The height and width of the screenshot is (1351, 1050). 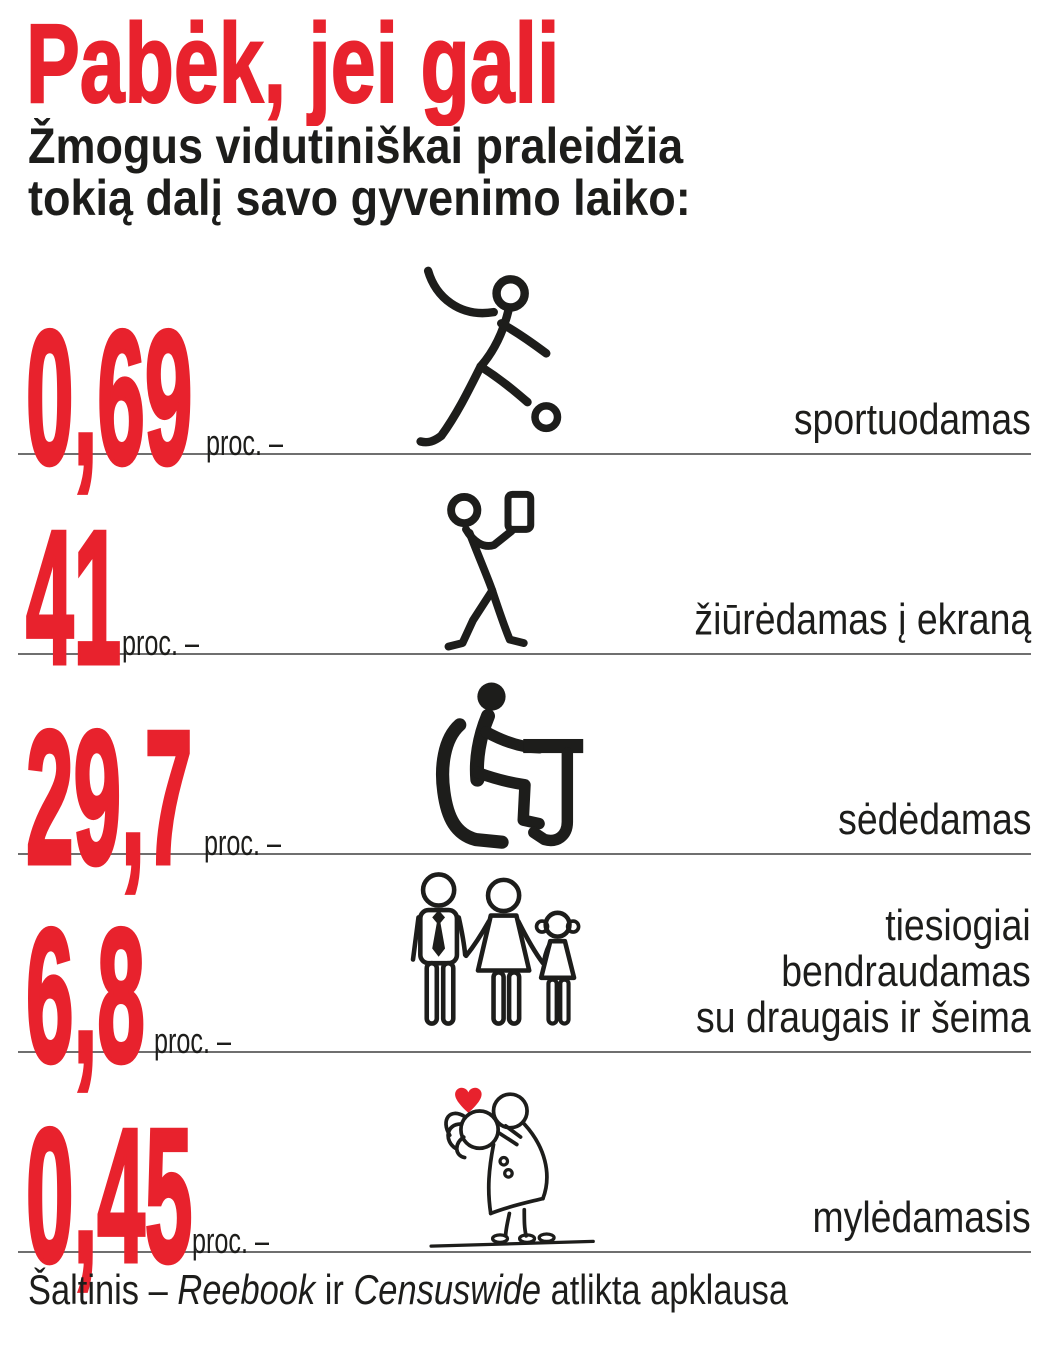 What do you see at coordinates (490, 570) in the screenshot?
I see `person-with-phone-icon` at bounding box center [490, 570].